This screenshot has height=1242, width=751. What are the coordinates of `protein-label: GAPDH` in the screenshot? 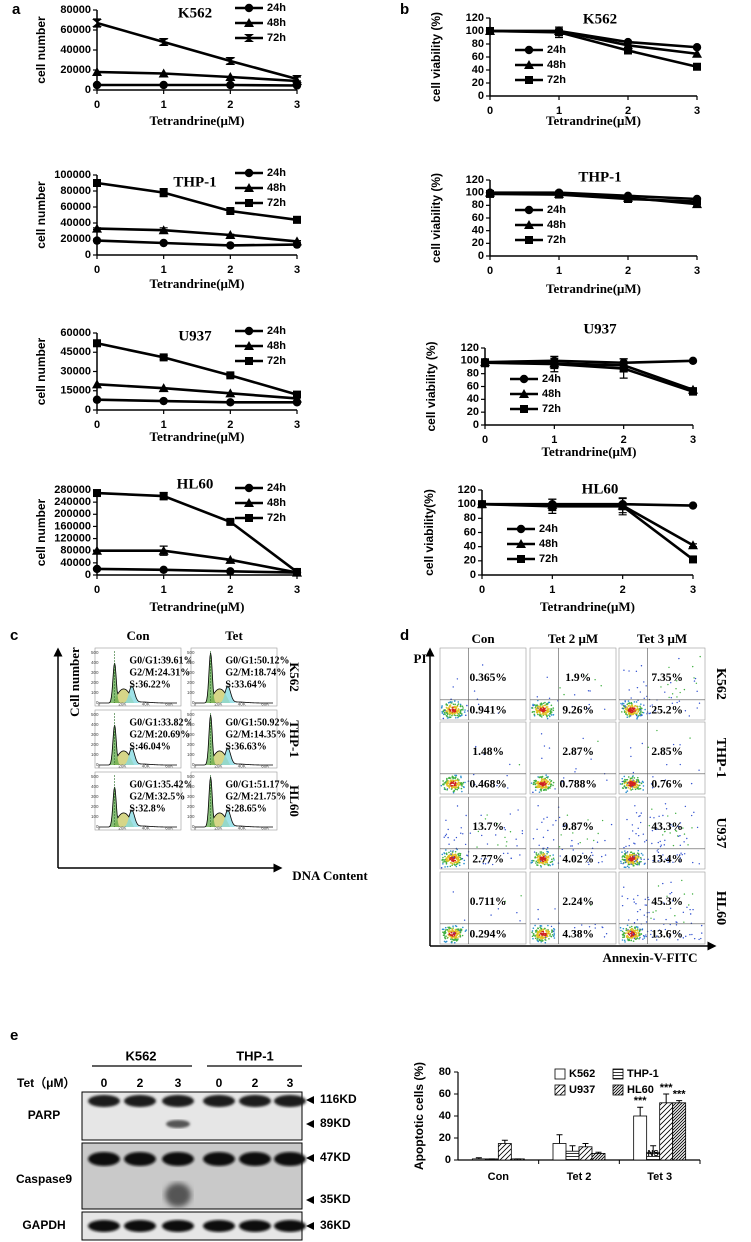 It's located at (43, 1225).